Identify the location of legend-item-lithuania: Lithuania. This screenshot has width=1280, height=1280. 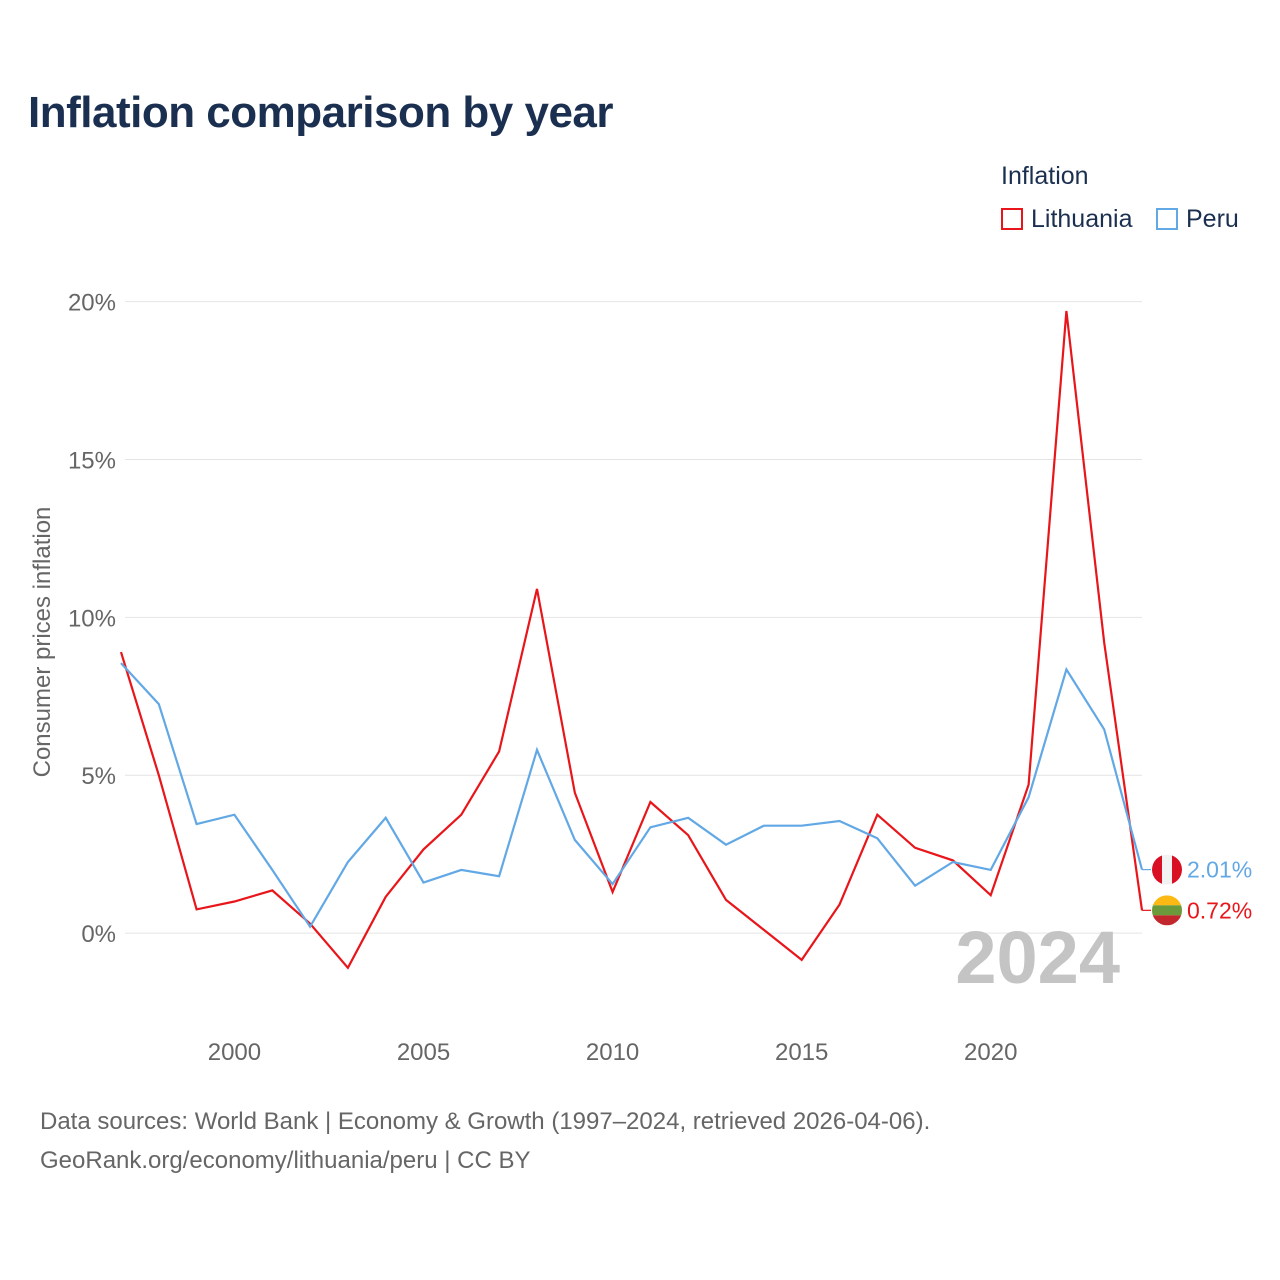
(1066, 219).